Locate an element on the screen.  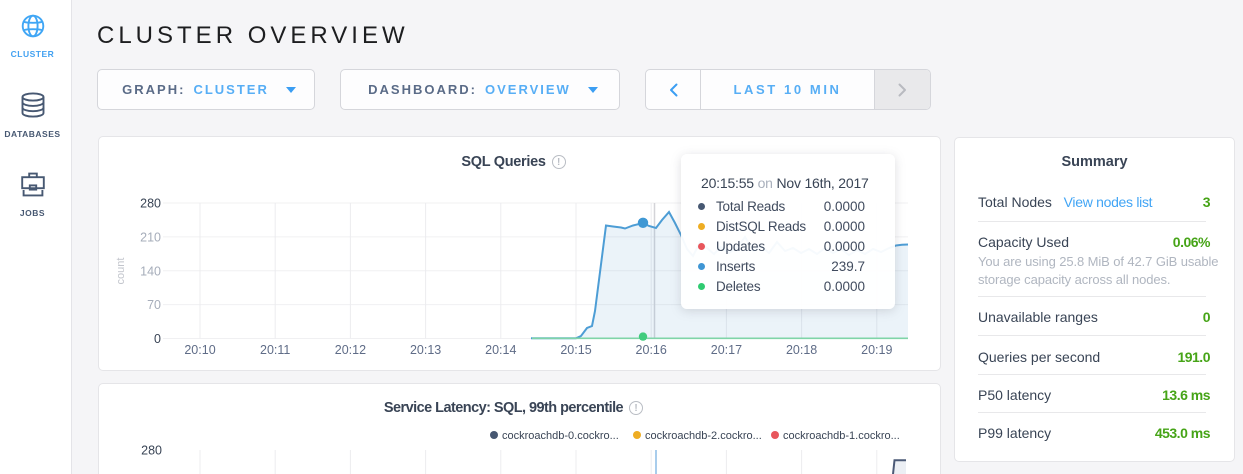
svg-text: 20:19 is located at coordinates (876, 350).